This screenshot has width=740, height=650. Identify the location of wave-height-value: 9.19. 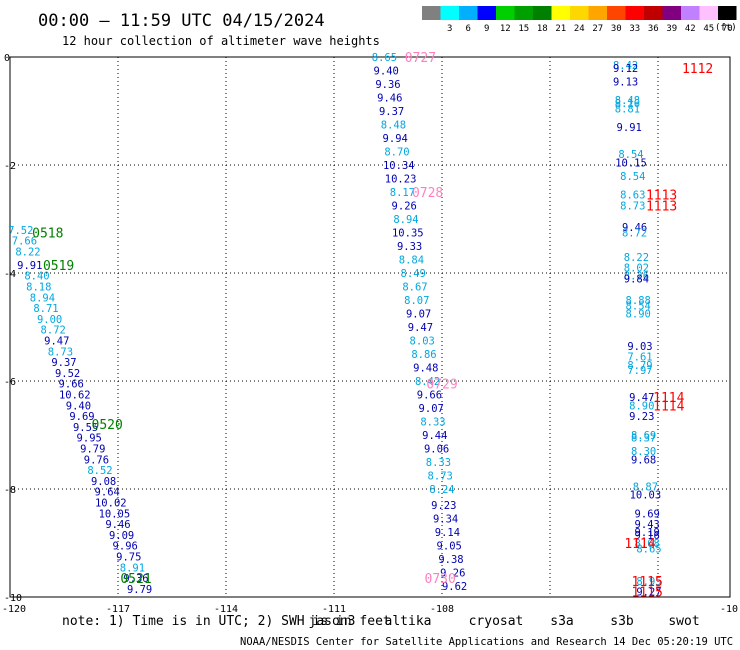
(647, 533).